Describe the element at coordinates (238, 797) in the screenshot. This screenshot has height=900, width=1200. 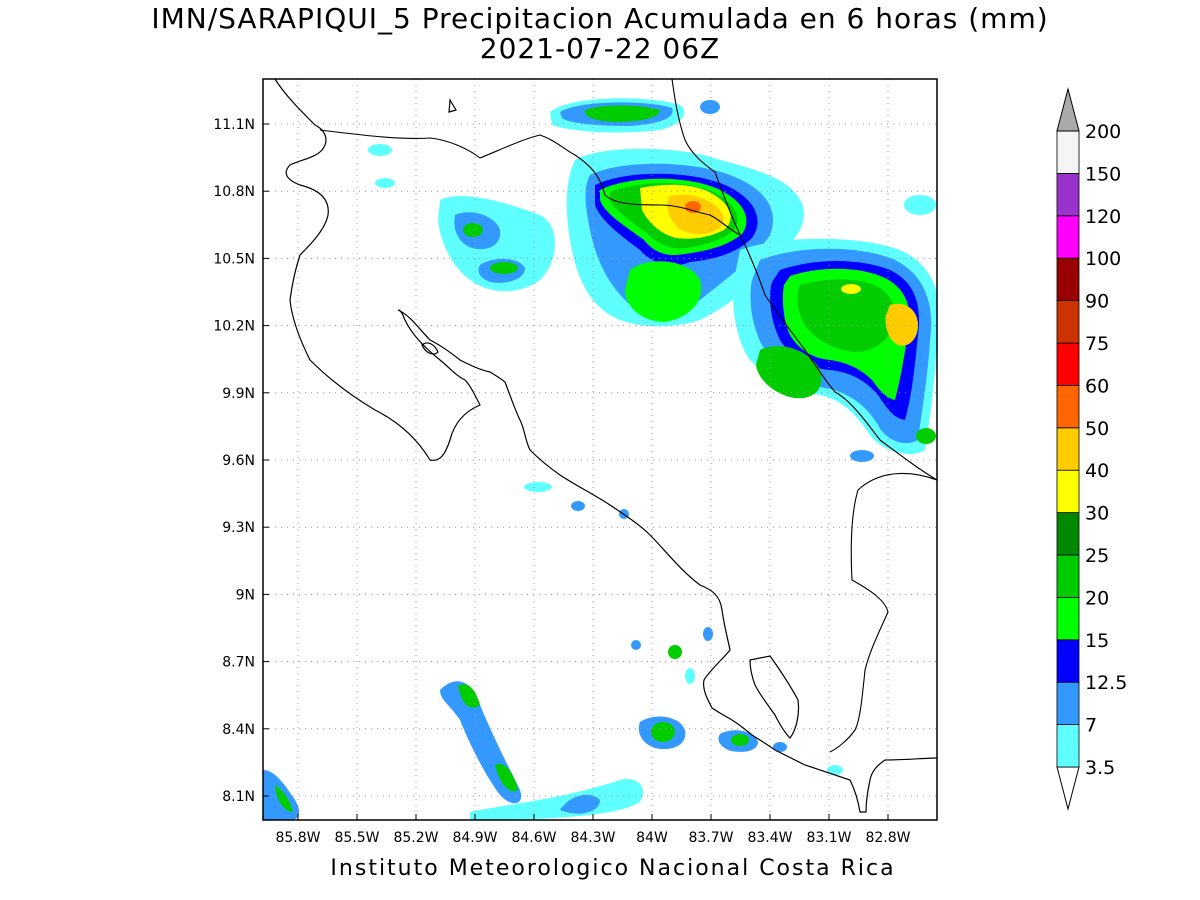
I see `lat-tick-label: 8.1N` at that location.